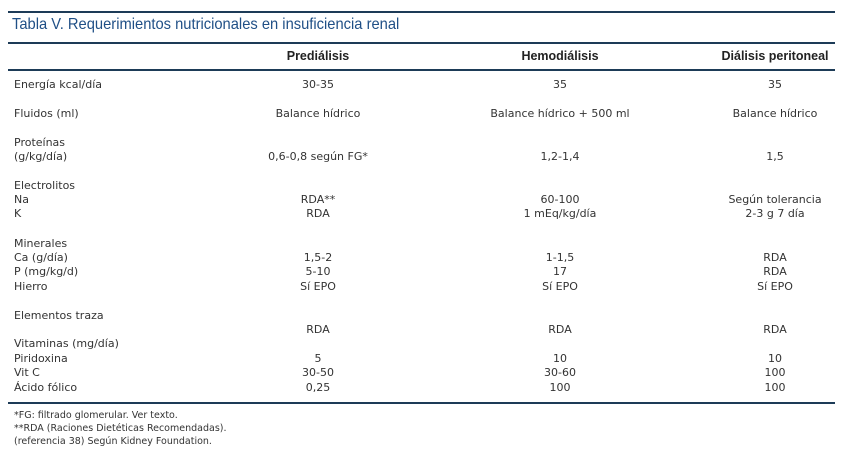 The image size is (843, 455). What do you see at coordinates (59, 315) in the screenshot?
I see `row-label: Elementos traza` at bounding box center [59, 315].